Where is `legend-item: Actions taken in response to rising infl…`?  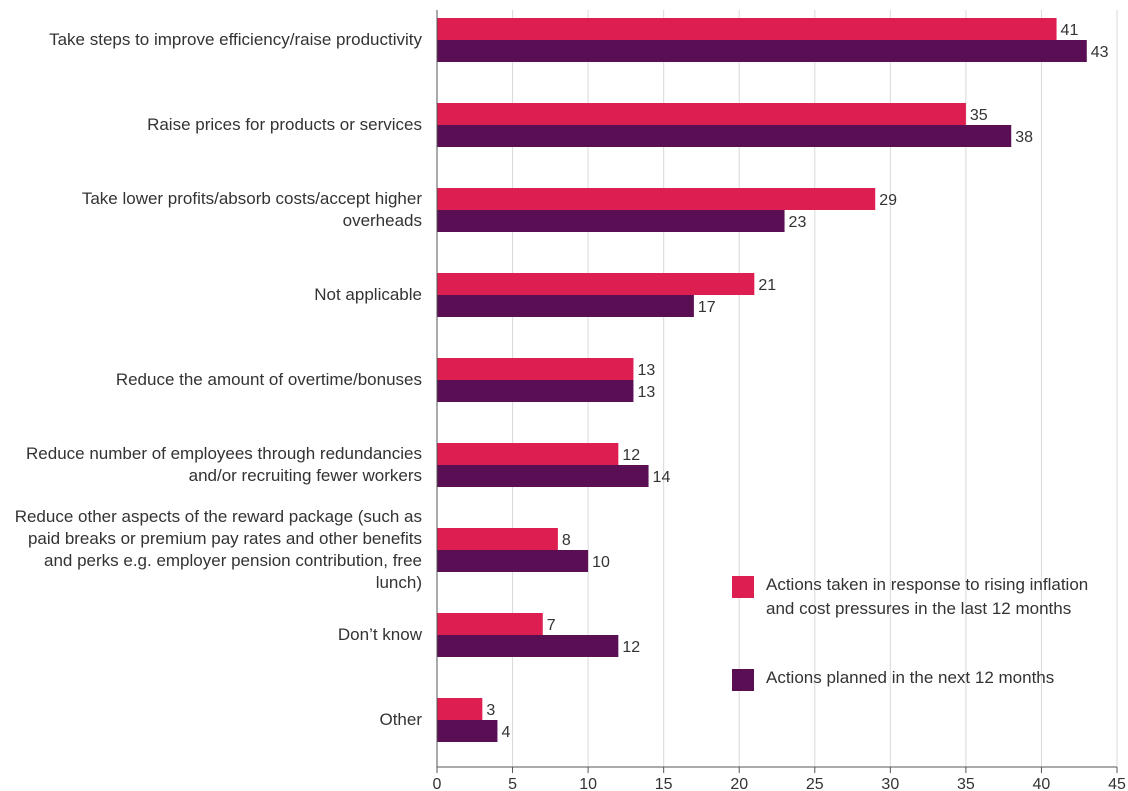 legend-item: Actions taken in response to rising infl… is located at coordinates (912, 598).